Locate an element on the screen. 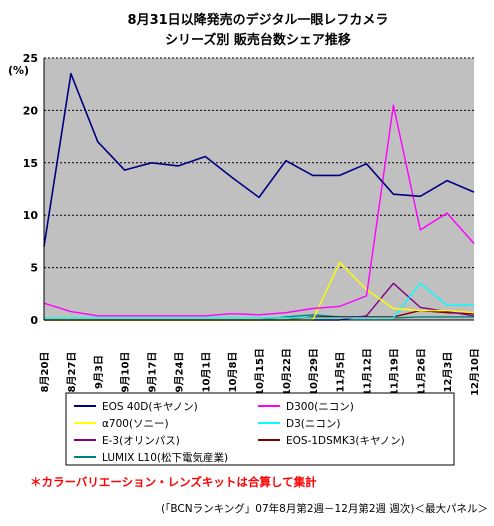 This screenshot has width=494, height=526. chart-subtitle: シリーズ別 販売台数シェア推移 is located at coordinates (258, 40).